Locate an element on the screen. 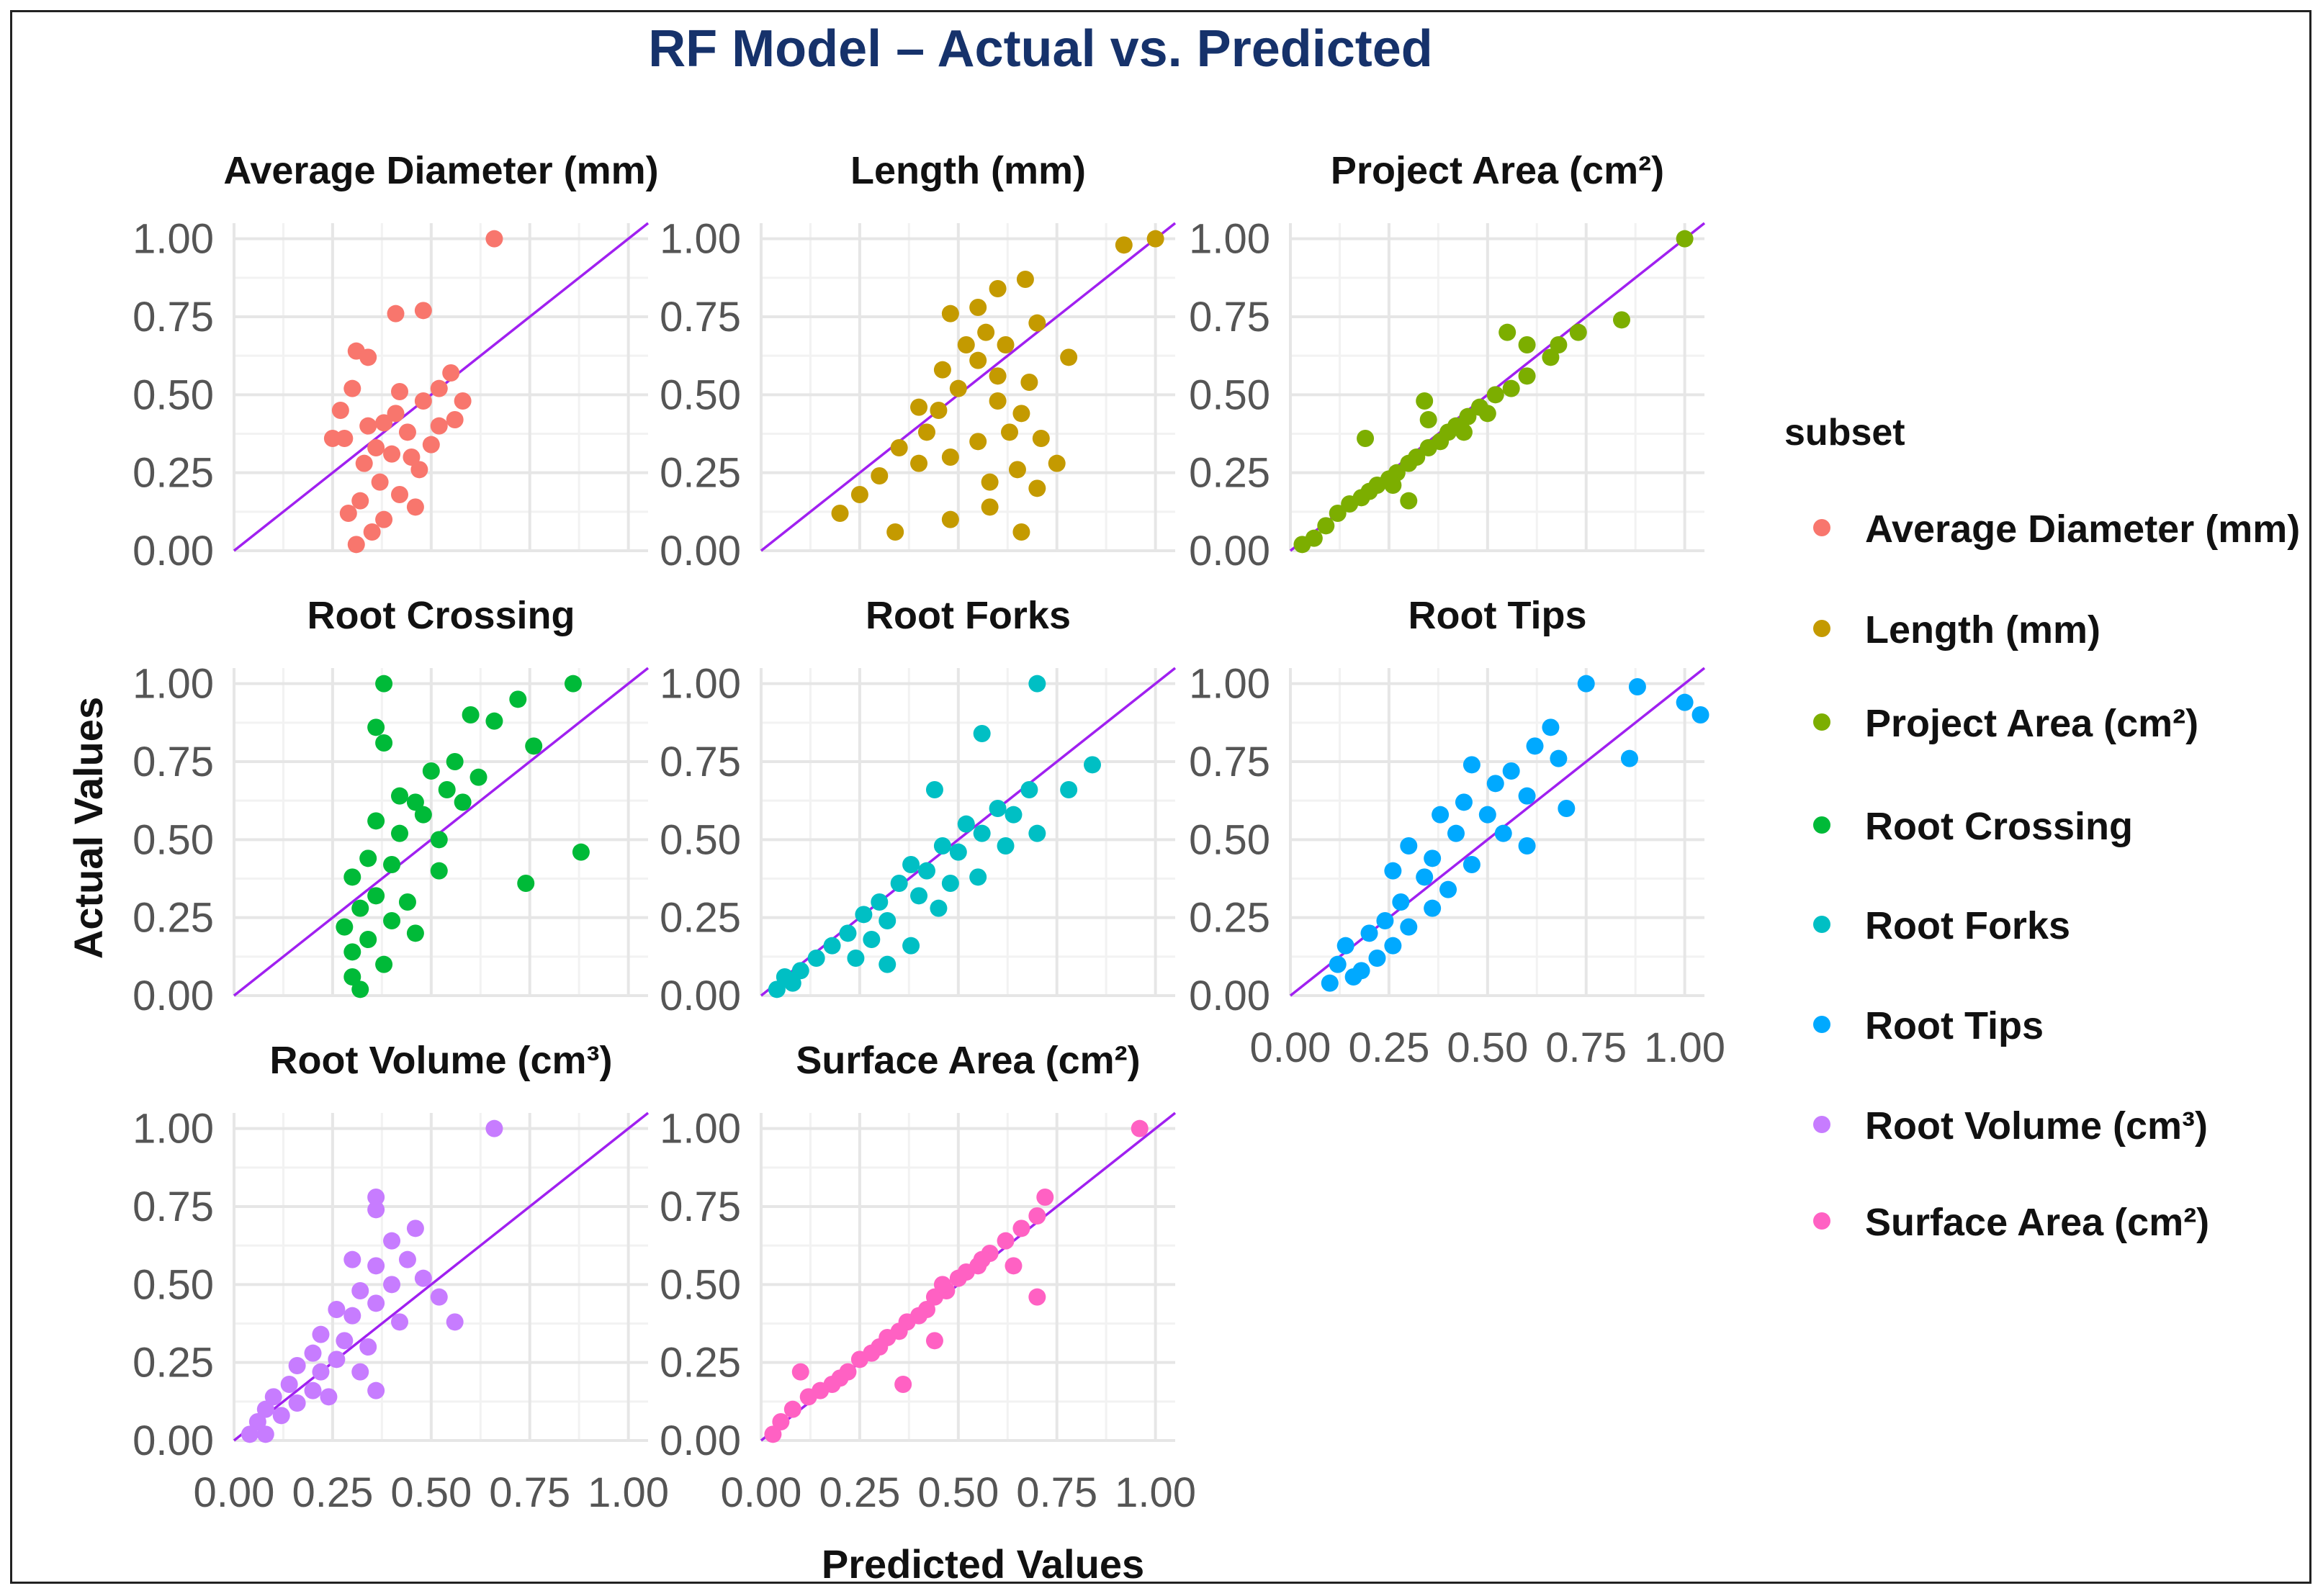 Image resolution: width=2323 pixels, height=1596 pixels. legend-label: Root Forks is located at coordinates (1967, 925).